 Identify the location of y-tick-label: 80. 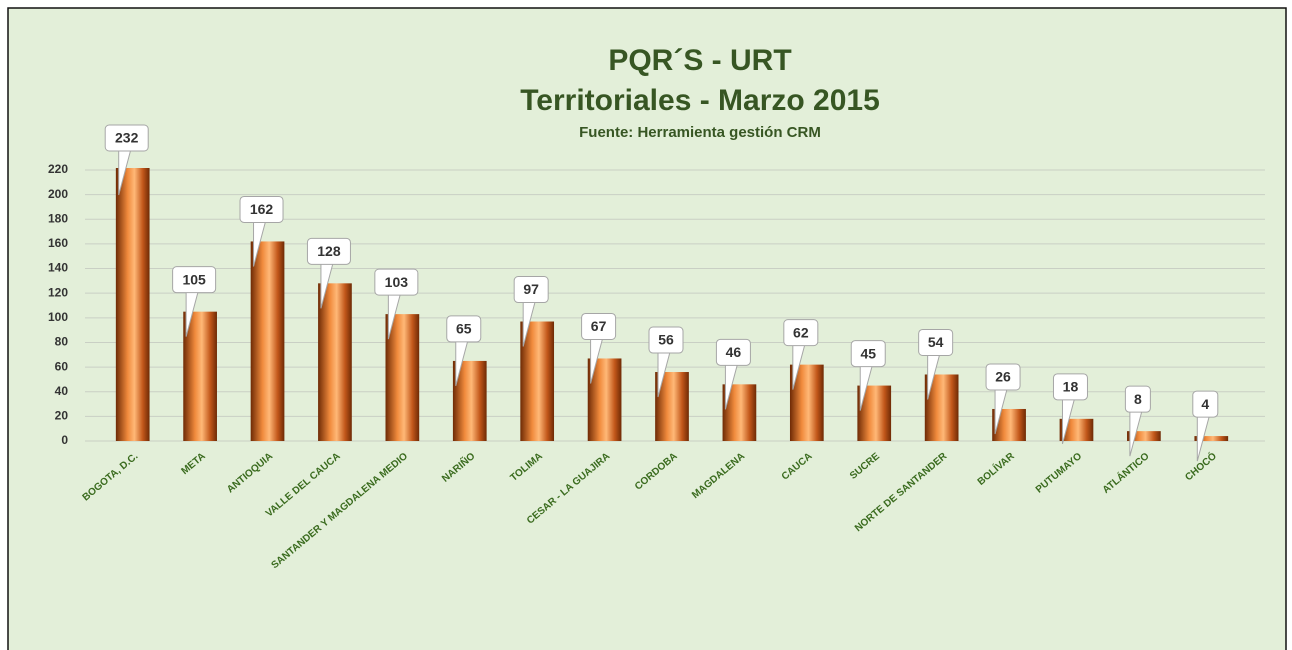
(62, 342).